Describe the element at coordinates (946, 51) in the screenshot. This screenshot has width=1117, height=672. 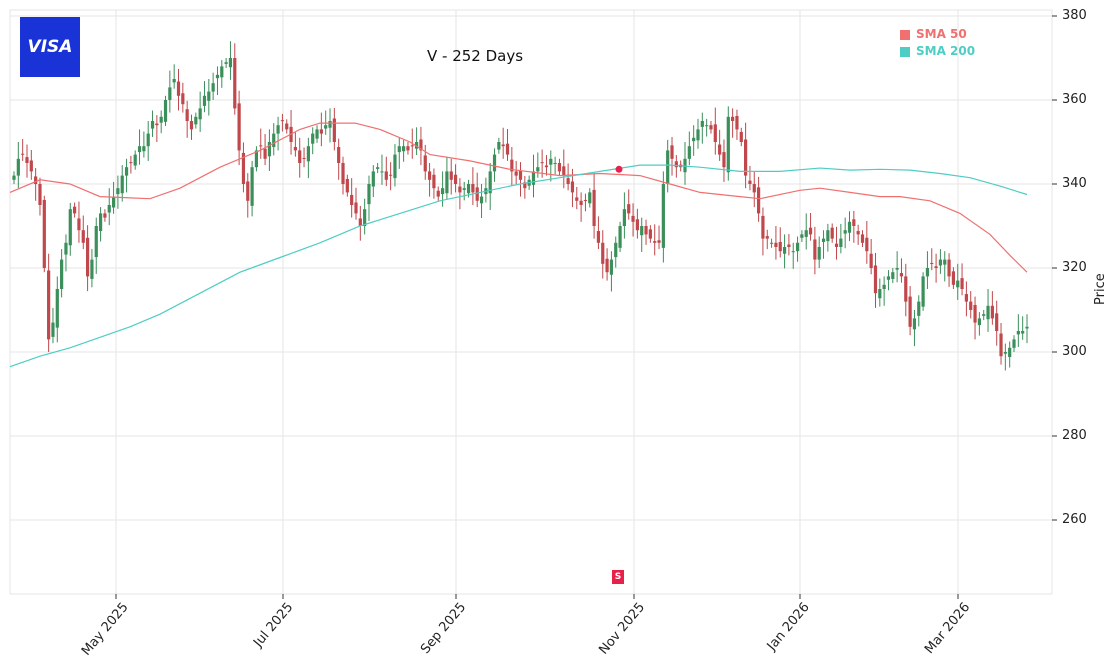
I see `legend-label: SMA 200` at that location.